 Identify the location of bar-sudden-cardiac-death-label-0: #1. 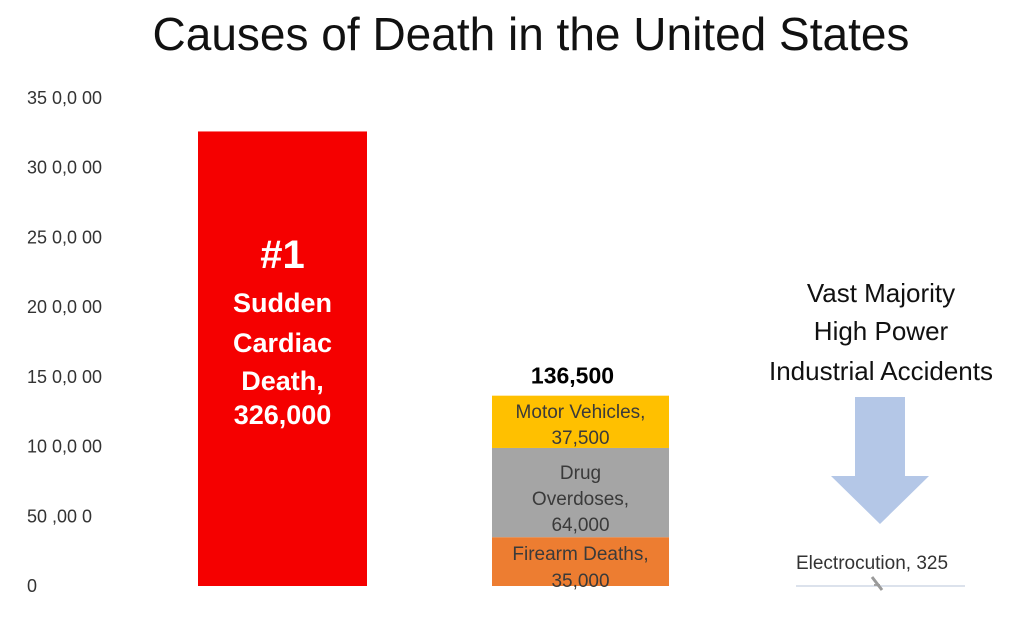
(282, 255).